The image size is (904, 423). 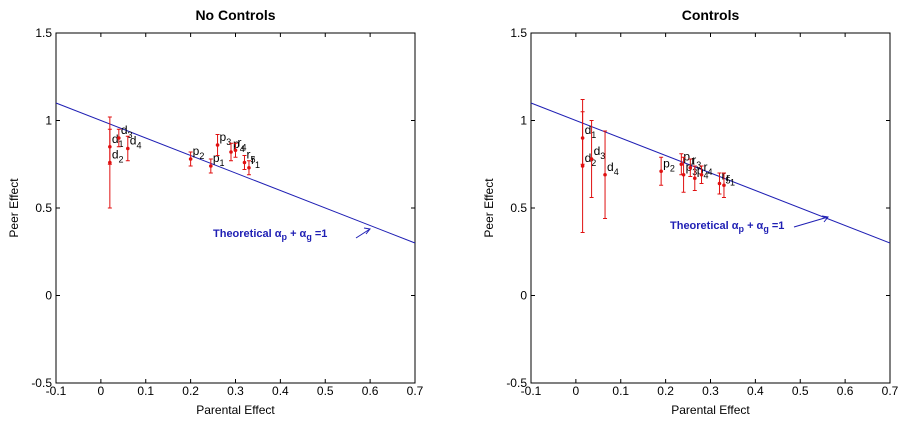 I want to click on point-label: p4, so click(x=703, y=171).